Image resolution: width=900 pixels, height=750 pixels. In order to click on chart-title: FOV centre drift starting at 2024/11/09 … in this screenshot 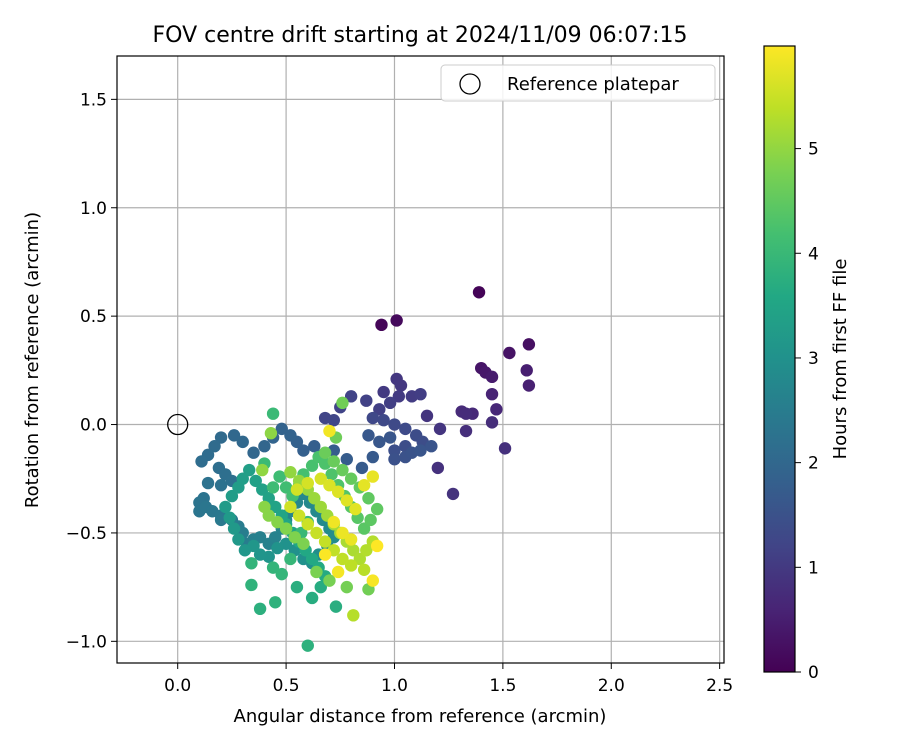, I will do `click(420, 35)`.